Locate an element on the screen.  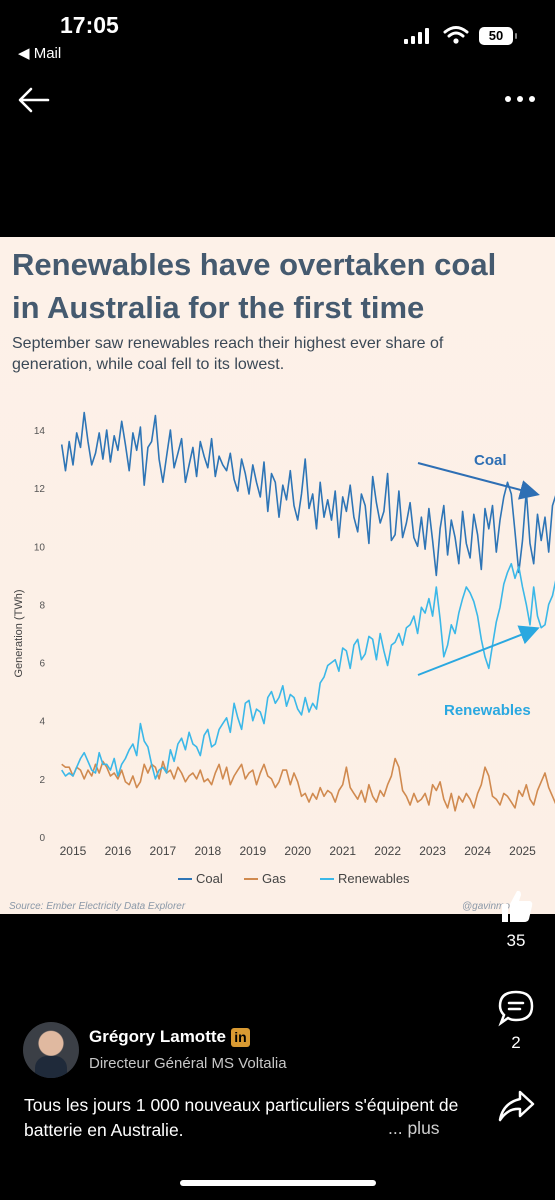
x-tick-label: 2020 is located at coordinates (297, 851).